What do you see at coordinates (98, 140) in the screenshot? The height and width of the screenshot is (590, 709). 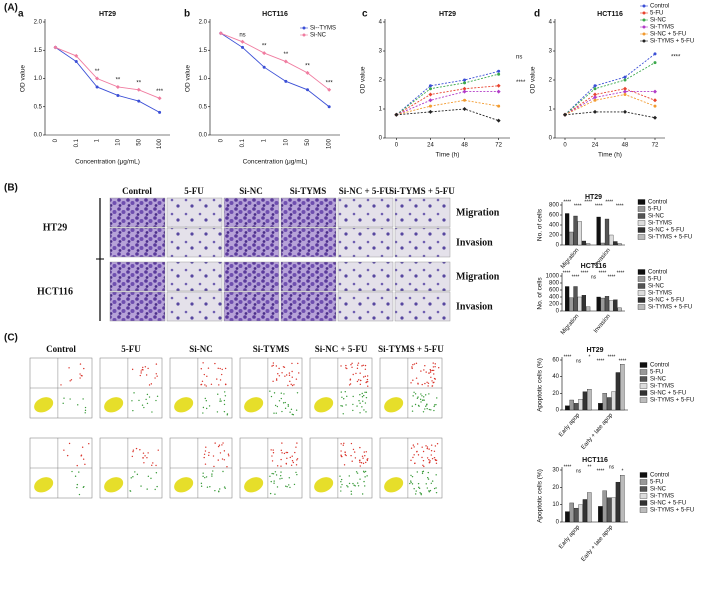 I see `x-tick-label: 1` at bounding box center [98, 140].